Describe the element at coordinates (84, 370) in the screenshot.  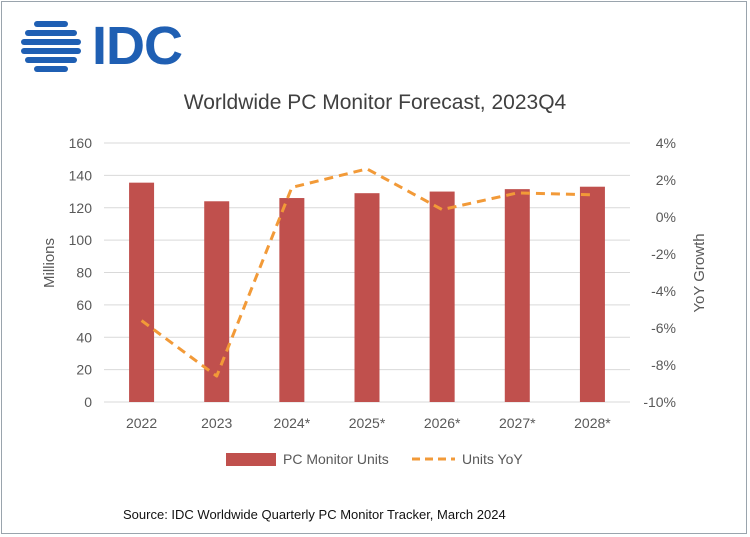
I see `y-tick-label: 20` at that location.